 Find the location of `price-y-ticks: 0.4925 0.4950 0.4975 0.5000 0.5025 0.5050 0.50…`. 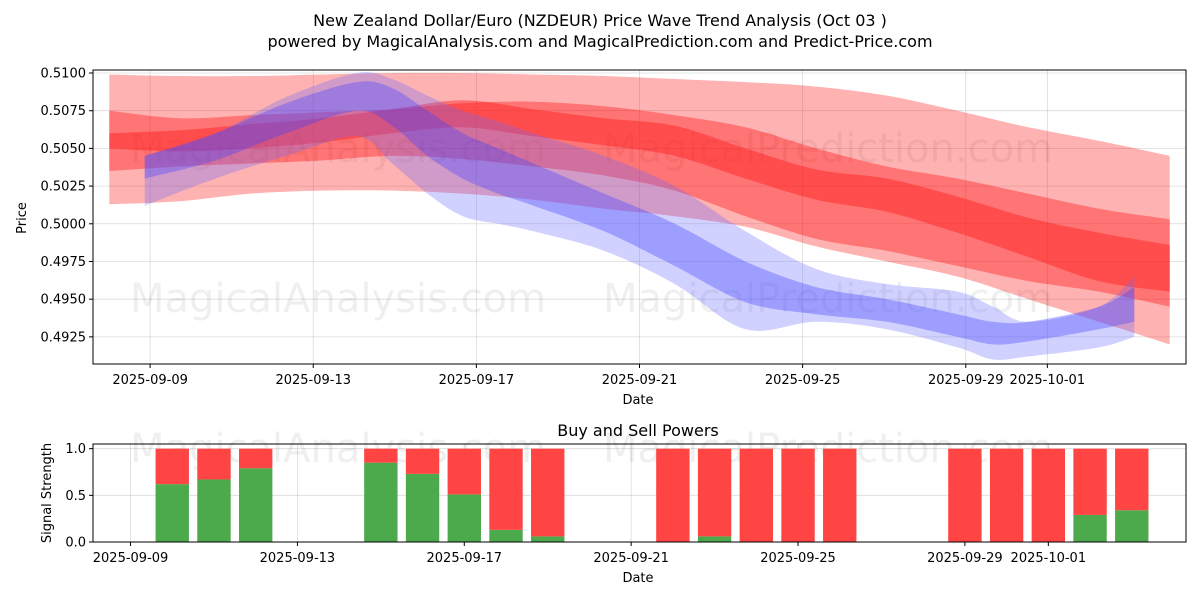

price-y-ticks: 0.4925 0.4950 0.4975 0.5000 0.5025 0.5050 0.50… is located at coordinates (67, 206).